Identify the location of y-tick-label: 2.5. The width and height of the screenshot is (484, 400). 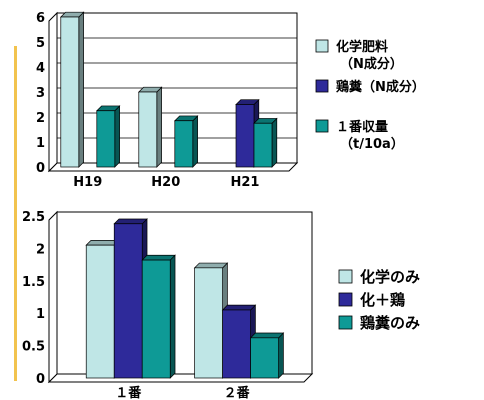
(33, 217).